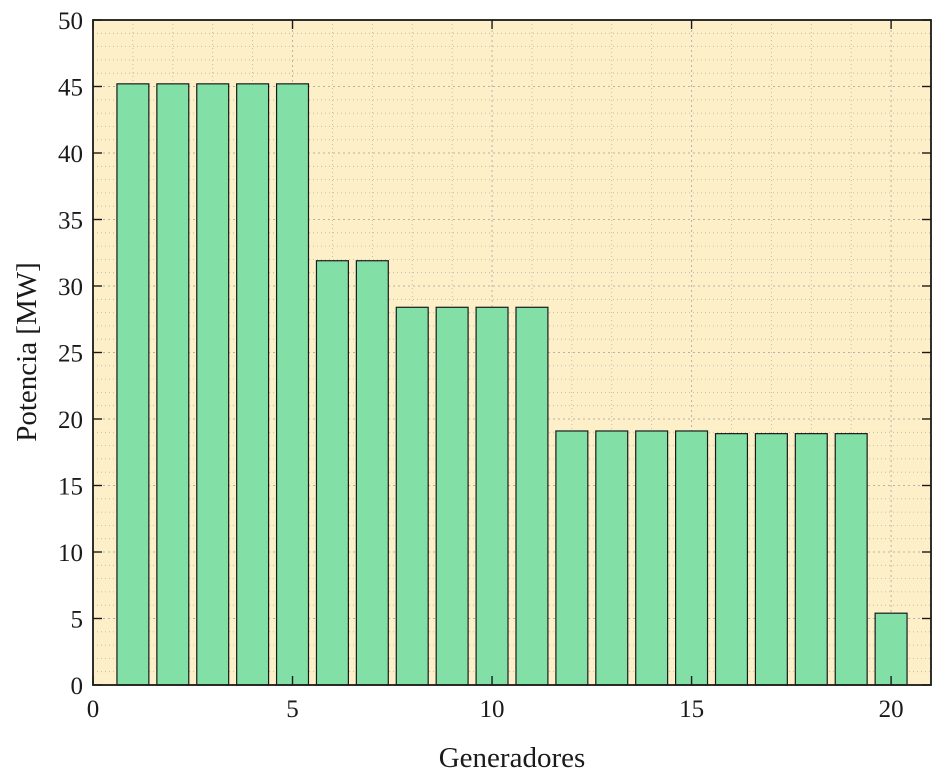  I want to click on y-tick-label: 20, so click(70, 420).